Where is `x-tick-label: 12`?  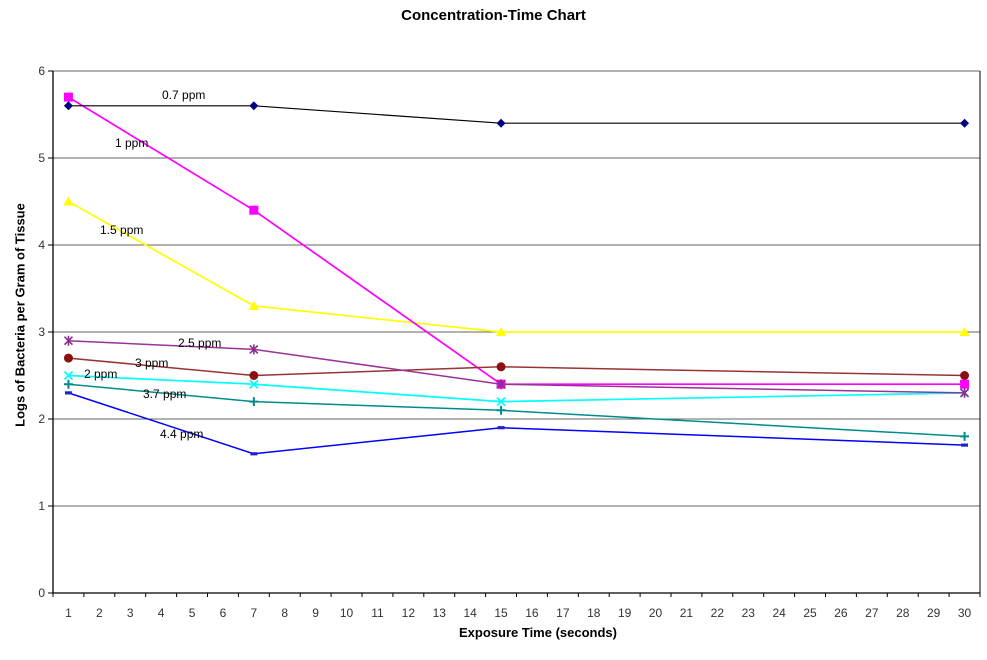 x-tick-label: 12 is located at coordinates (408, 613).